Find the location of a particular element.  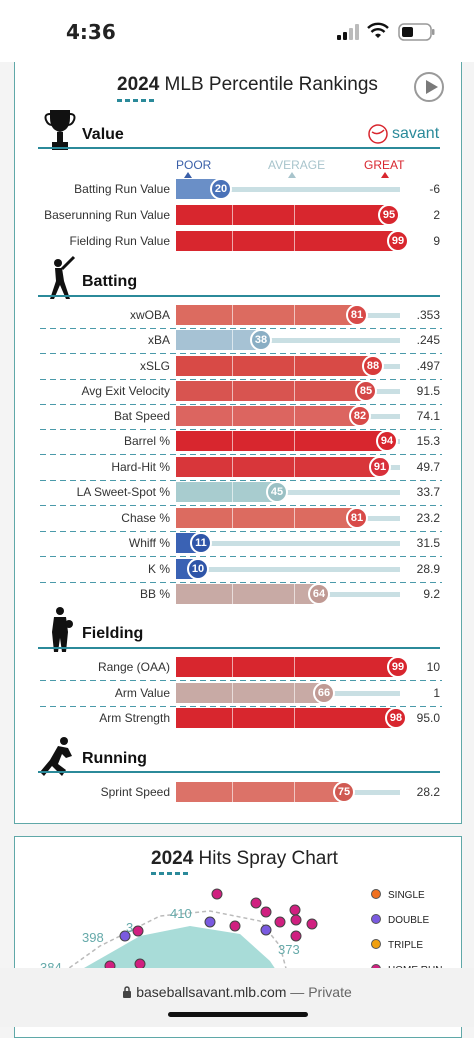

percentile-badge: 45 is located at coordinates (277, 492).